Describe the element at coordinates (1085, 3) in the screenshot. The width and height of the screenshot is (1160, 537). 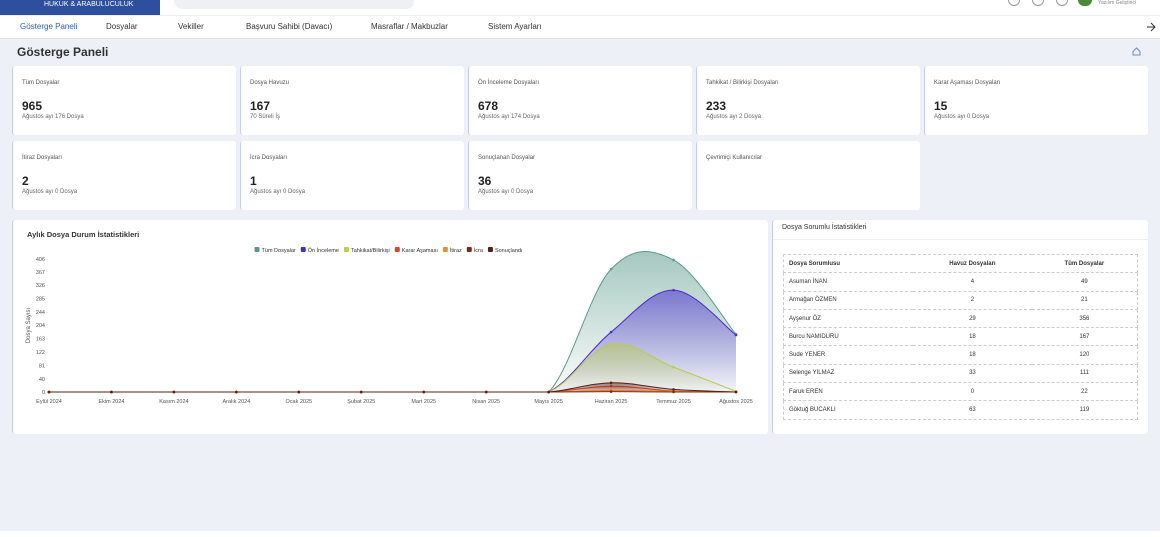
I see `avatar` at that location.